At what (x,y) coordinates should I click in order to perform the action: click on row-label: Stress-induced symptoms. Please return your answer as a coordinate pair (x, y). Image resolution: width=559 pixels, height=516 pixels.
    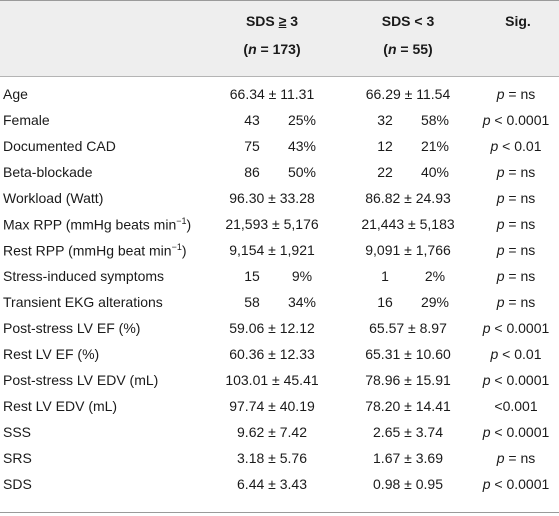
    Looking at the image, I should click on (84, 276).